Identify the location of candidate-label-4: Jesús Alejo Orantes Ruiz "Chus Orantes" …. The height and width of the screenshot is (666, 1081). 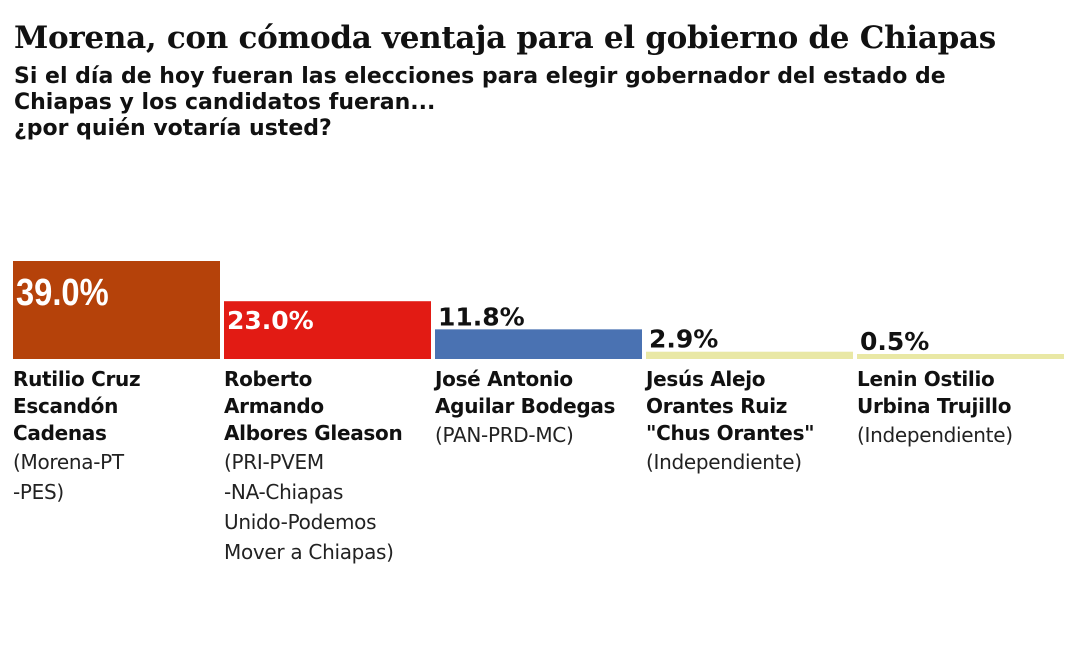
(748, 421).